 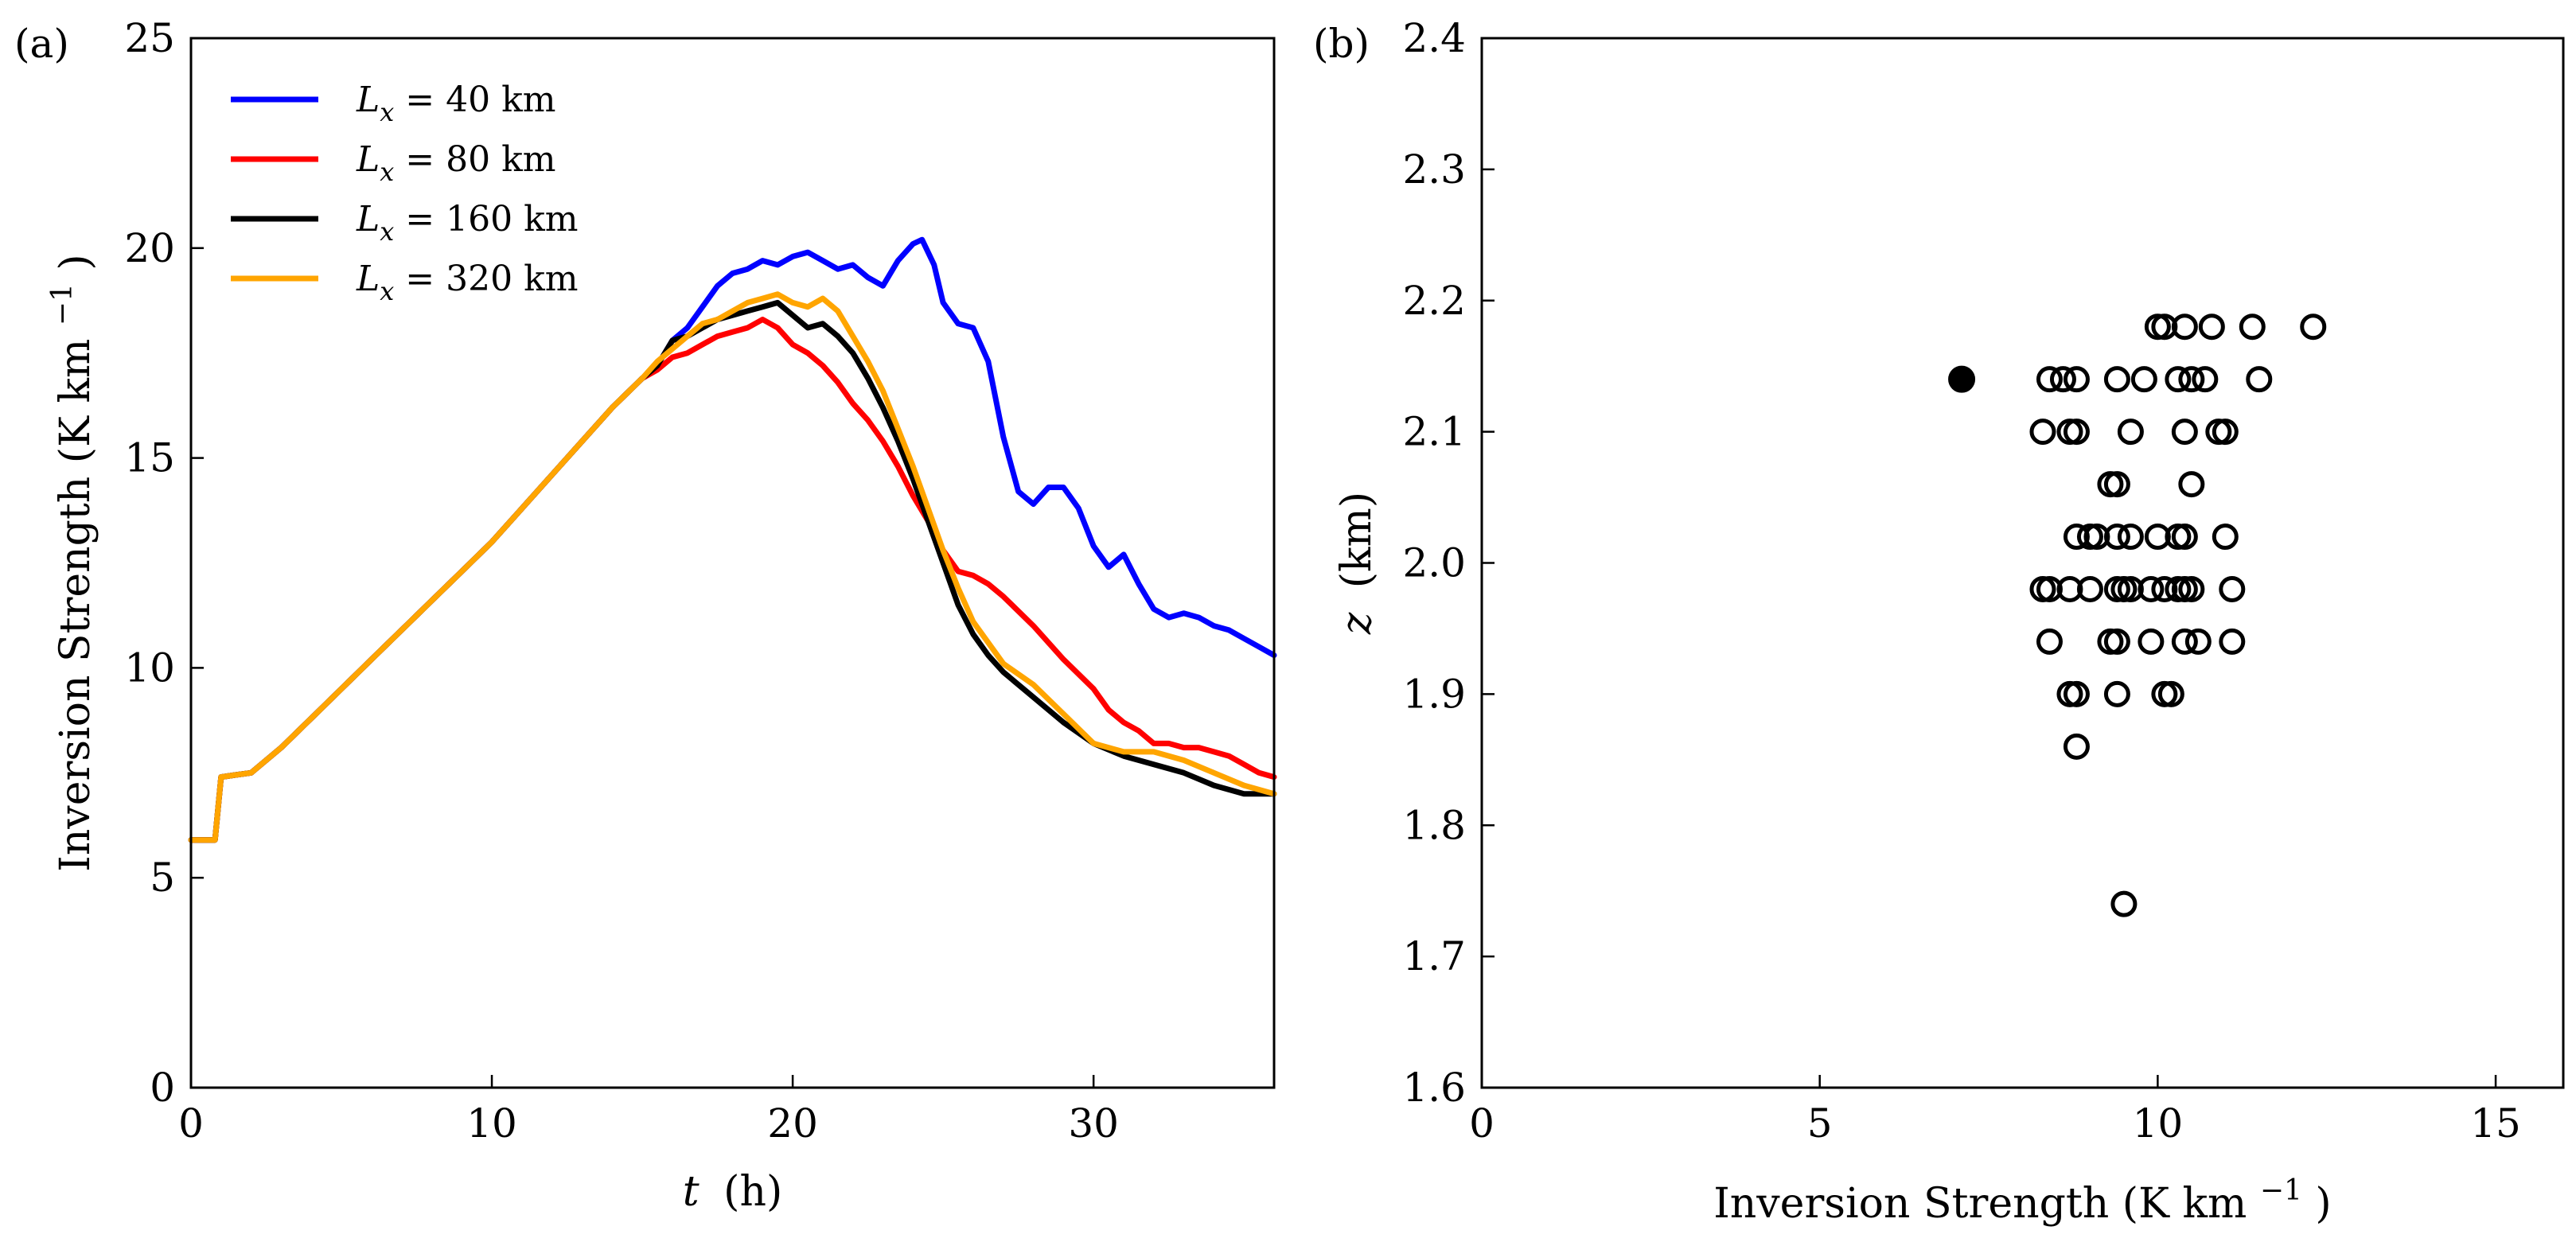 I want to click on panel-b-y-tick-label: 2.4, so click(x=1434, y=38).